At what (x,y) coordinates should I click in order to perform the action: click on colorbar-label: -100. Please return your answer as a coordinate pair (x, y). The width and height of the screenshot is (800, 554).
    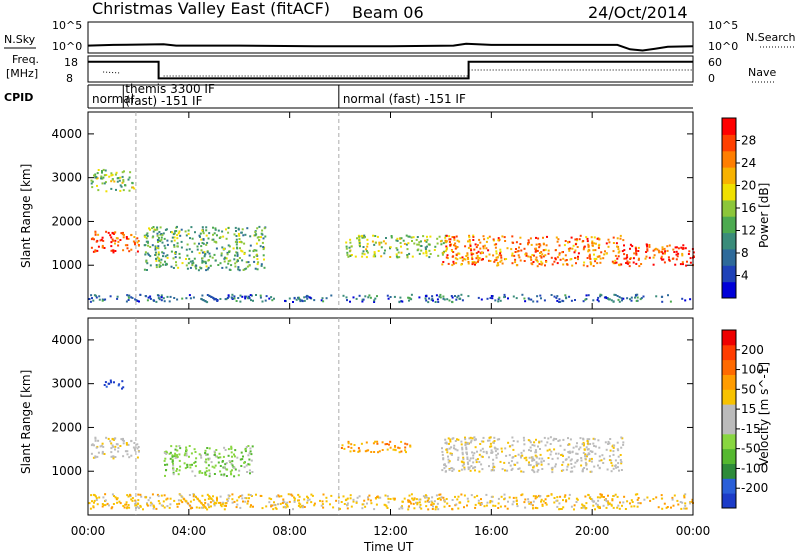
    Looking at the image, I should click on (754, 468).